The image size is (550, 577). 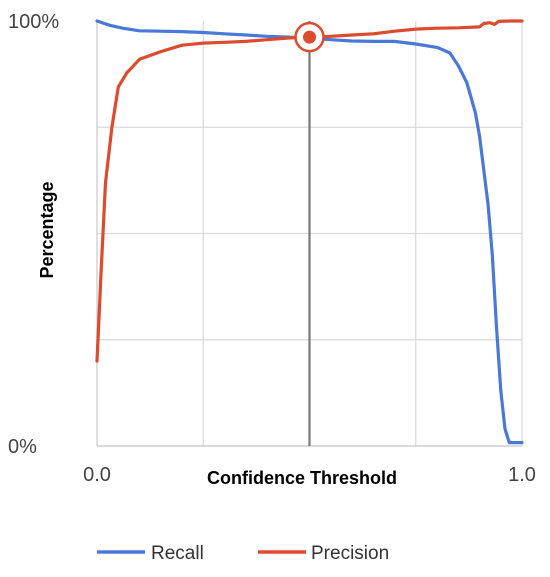 What do you see at coordinates (47, 229) in the screenshot?
I see `y-axis-title: Percentage` at bounding box center [47, 229].